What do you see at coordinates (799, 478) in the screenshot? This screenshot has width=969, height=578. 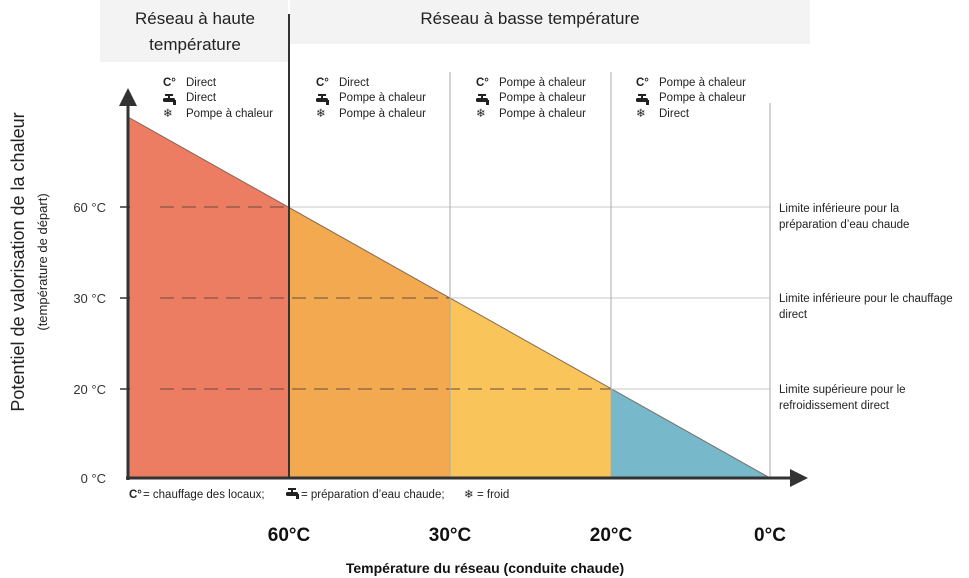 I see `x-axis-arrow` at bounding box center [799, 478].